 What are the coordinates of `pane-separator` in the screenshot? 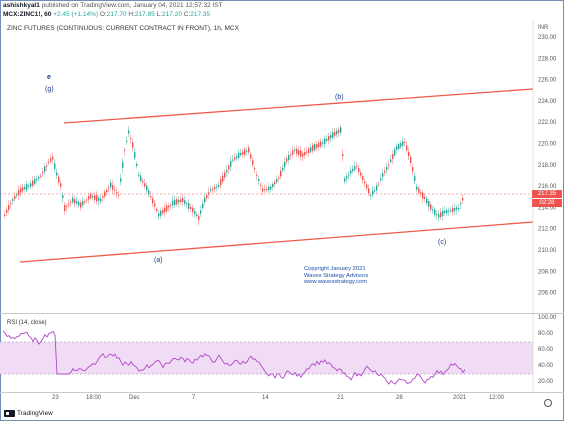 It's located at (282, 313).